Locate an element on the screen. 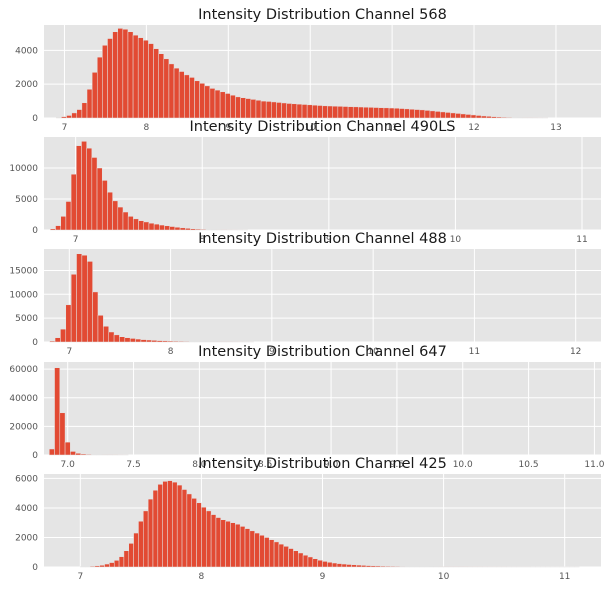 Image resolution: width=608 pixels, height=592 pixels. chart-title: Intensity Distribution Channel 488 is located at coordinates (322, 239).